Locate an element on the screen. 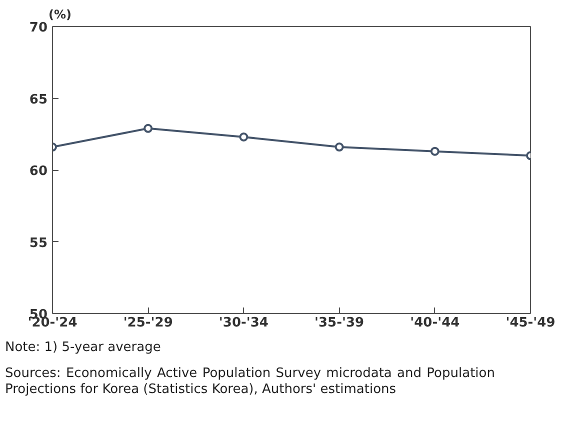  source-note: Sources: Economically Active Population Survey microdata and Population Projections for Korea (Statistics Korea), Authors' estimations is located at coordinates (250, 382).